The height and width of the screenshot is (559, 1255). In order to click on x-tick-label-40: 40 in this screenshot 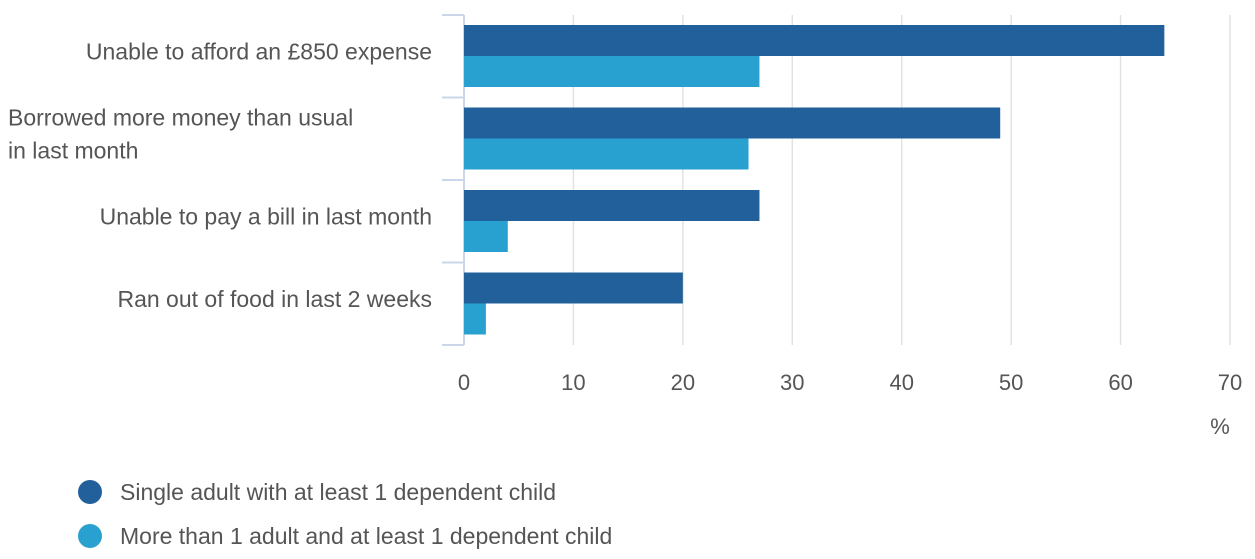, I will do `click(901, 382)`.